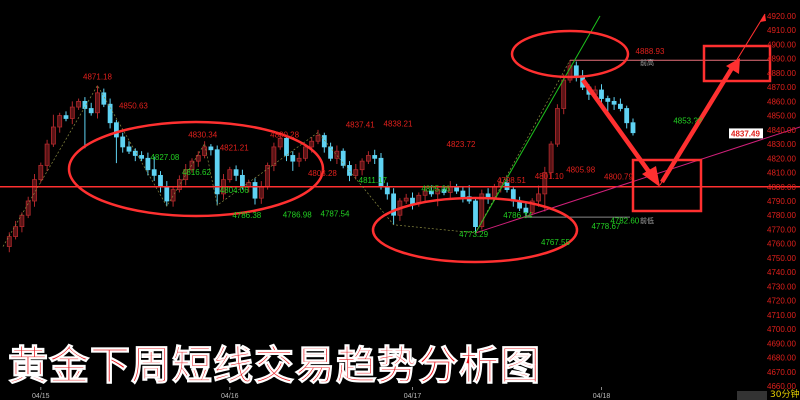  What do you see at coordinates (781, 386) in the screenshot?
I see `y-tick-label: 4660.00` at bounding box center [781, 386].